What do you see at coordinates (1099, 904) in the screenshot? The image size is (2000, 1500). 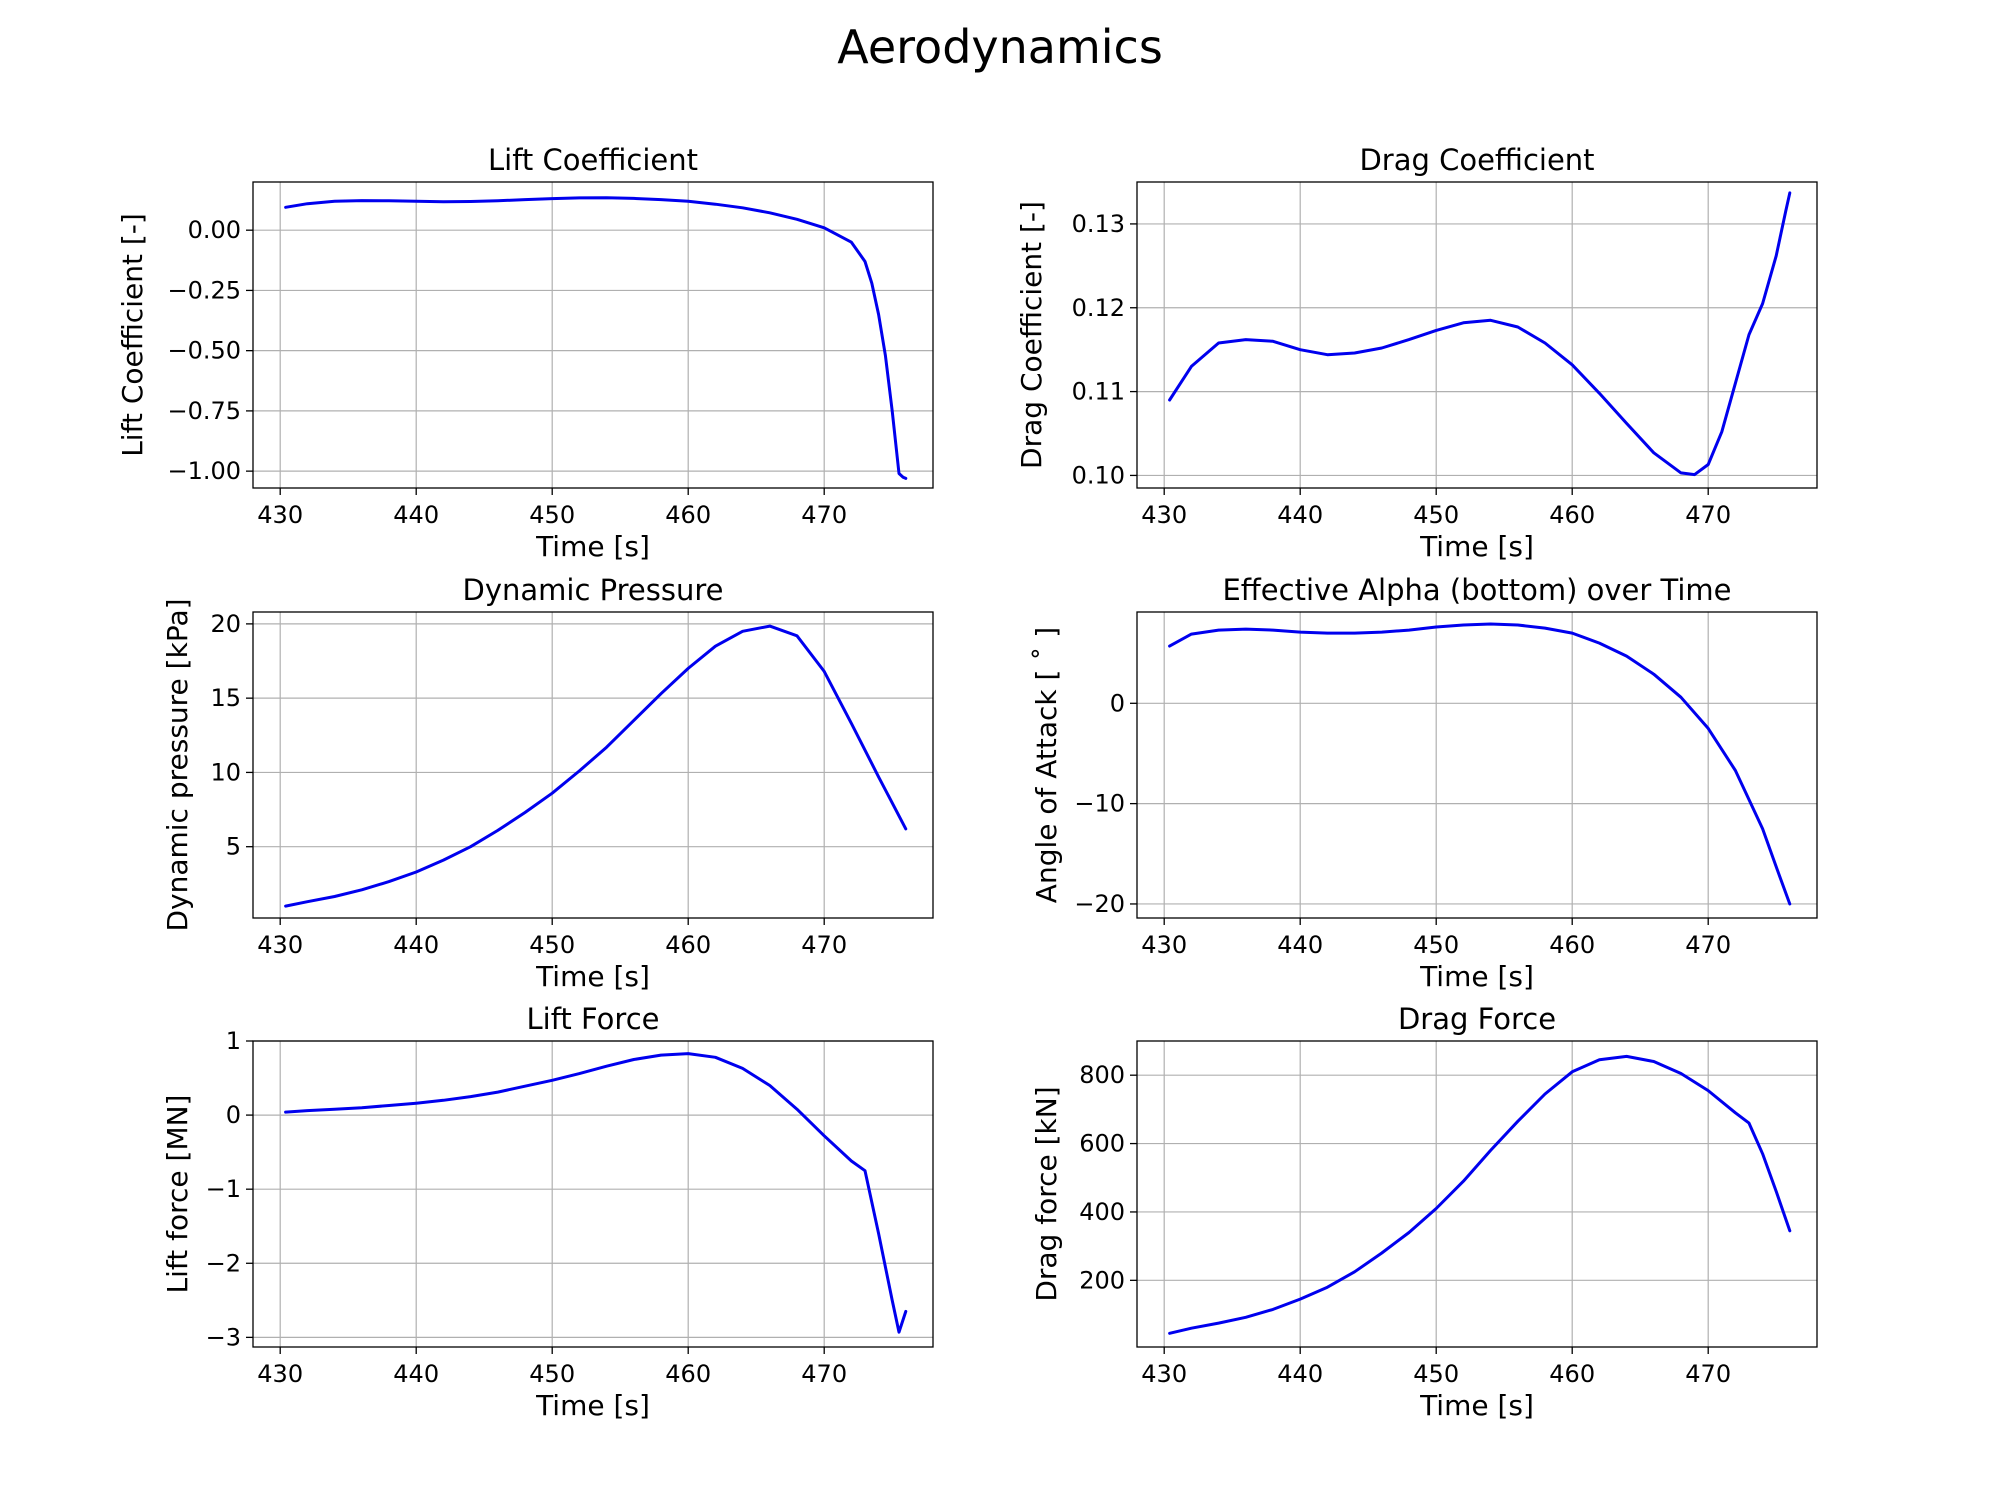 I see `y-tick-label: −20` at bounding box center [1099, 904].